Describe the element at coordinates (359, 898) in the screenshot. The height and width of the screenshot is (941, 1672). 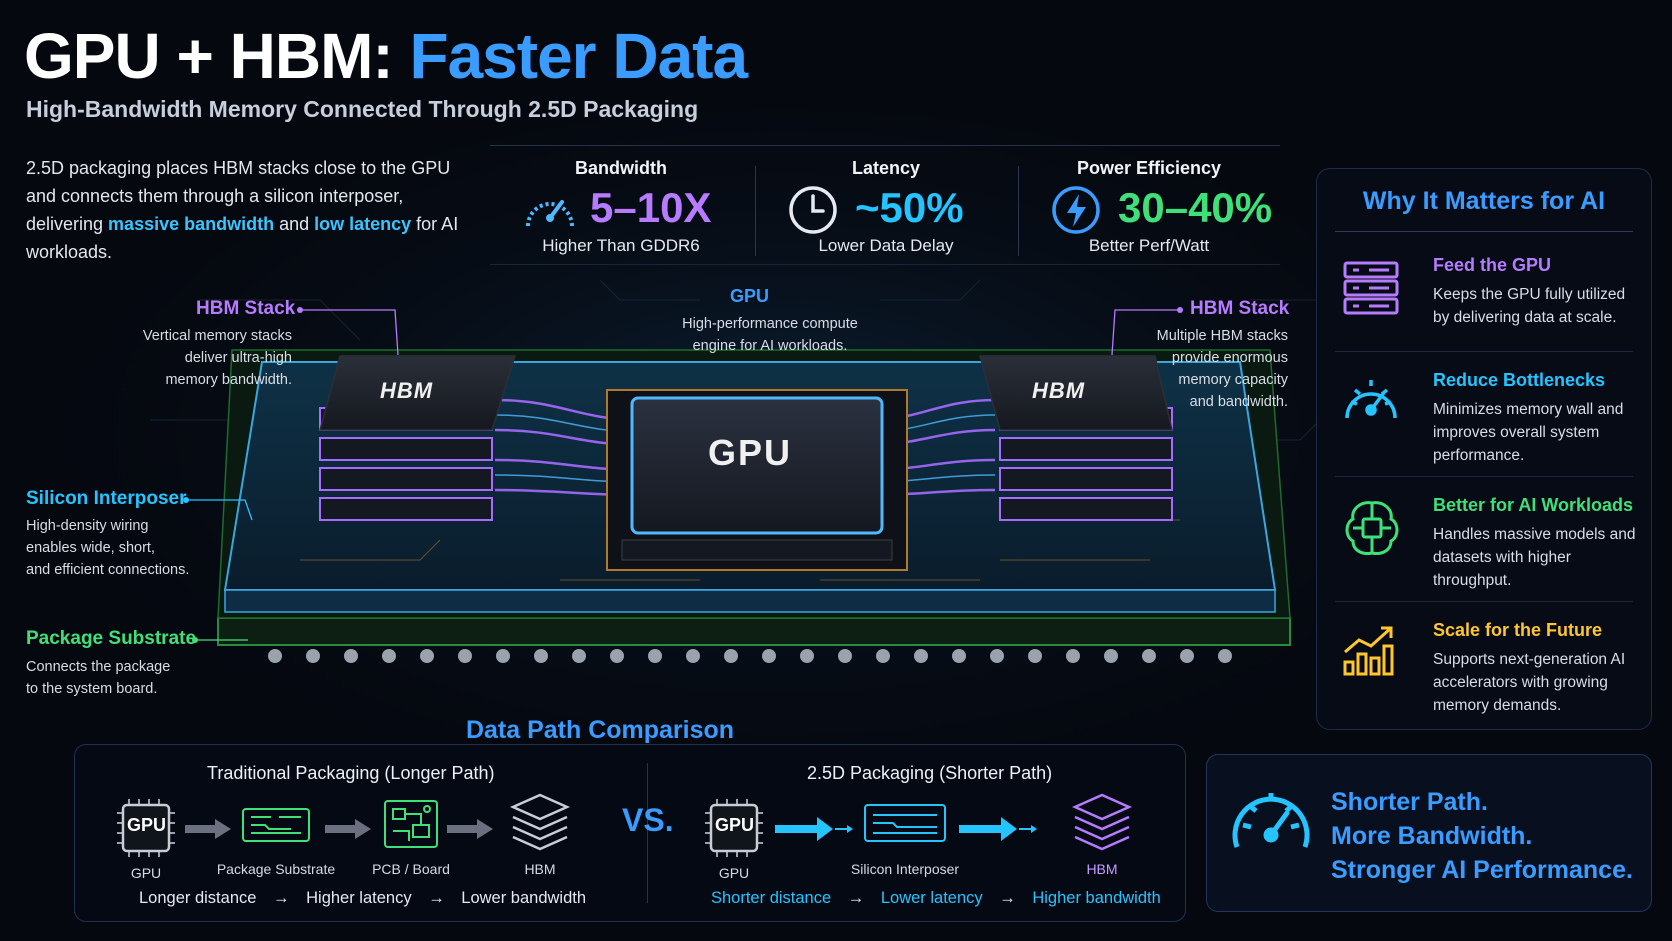
I see `footer-item: Higher latency` at that location.